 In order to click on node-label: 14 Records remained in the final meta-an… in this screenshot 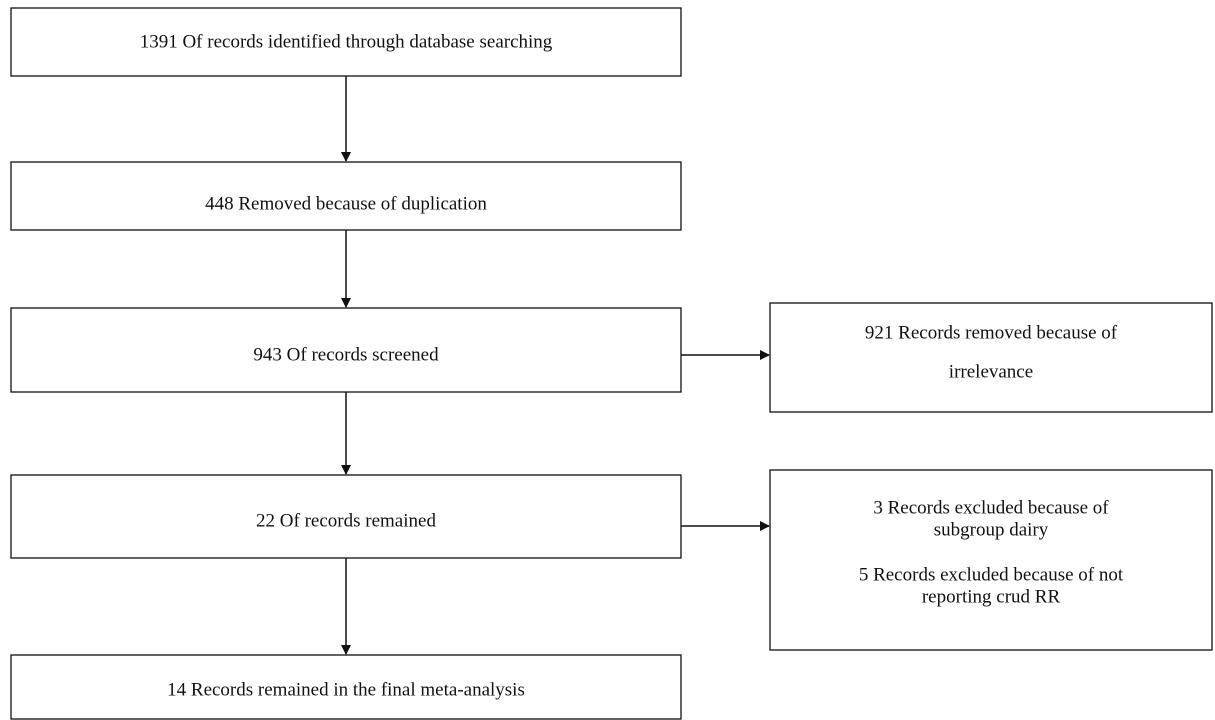, I will do `click(346, 689)`.